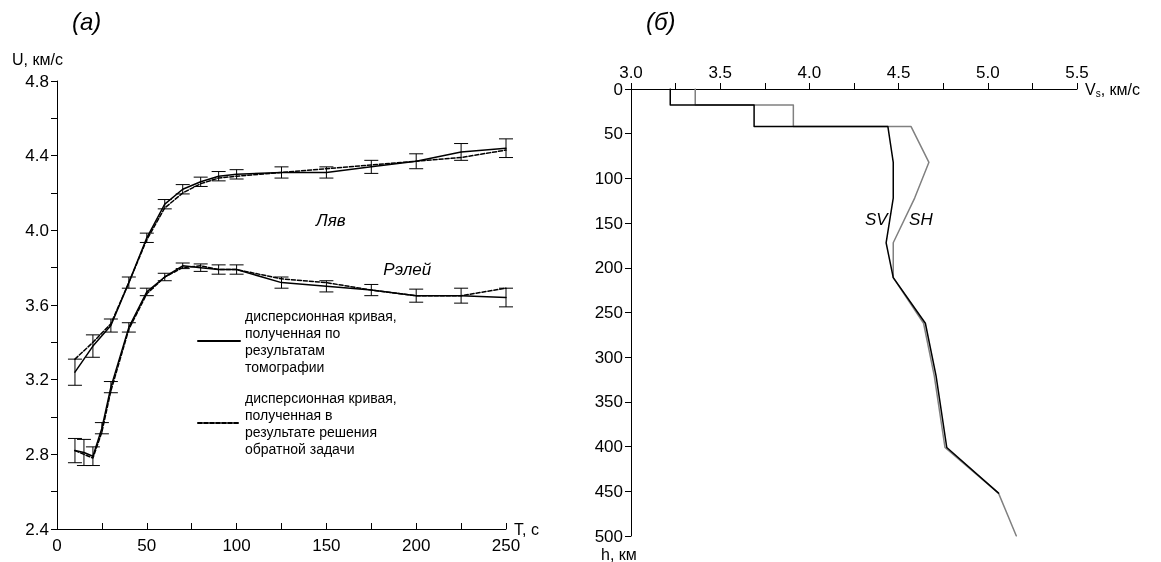 The height and width of the screenshot is (562, 1161). I want to click on legend-label: дисперсионная кривая, полученная в результате решения обратной задачи, so click(323, 423).